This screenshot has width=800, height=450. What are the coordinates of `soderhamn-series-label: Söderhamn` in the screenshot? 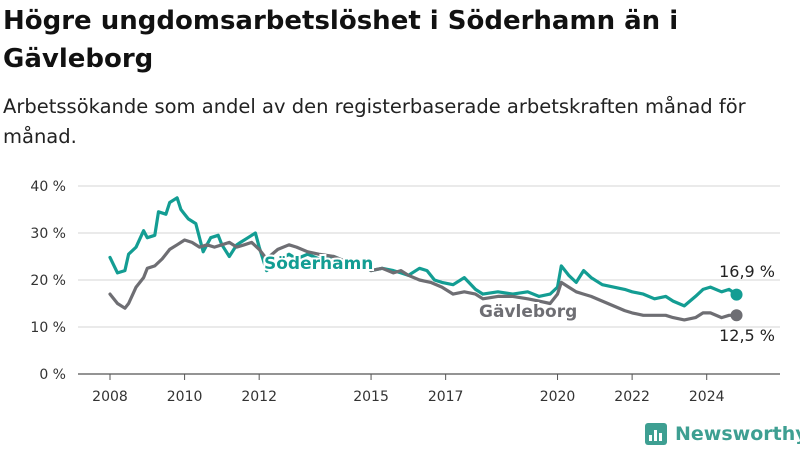 It's located at (318, 264).